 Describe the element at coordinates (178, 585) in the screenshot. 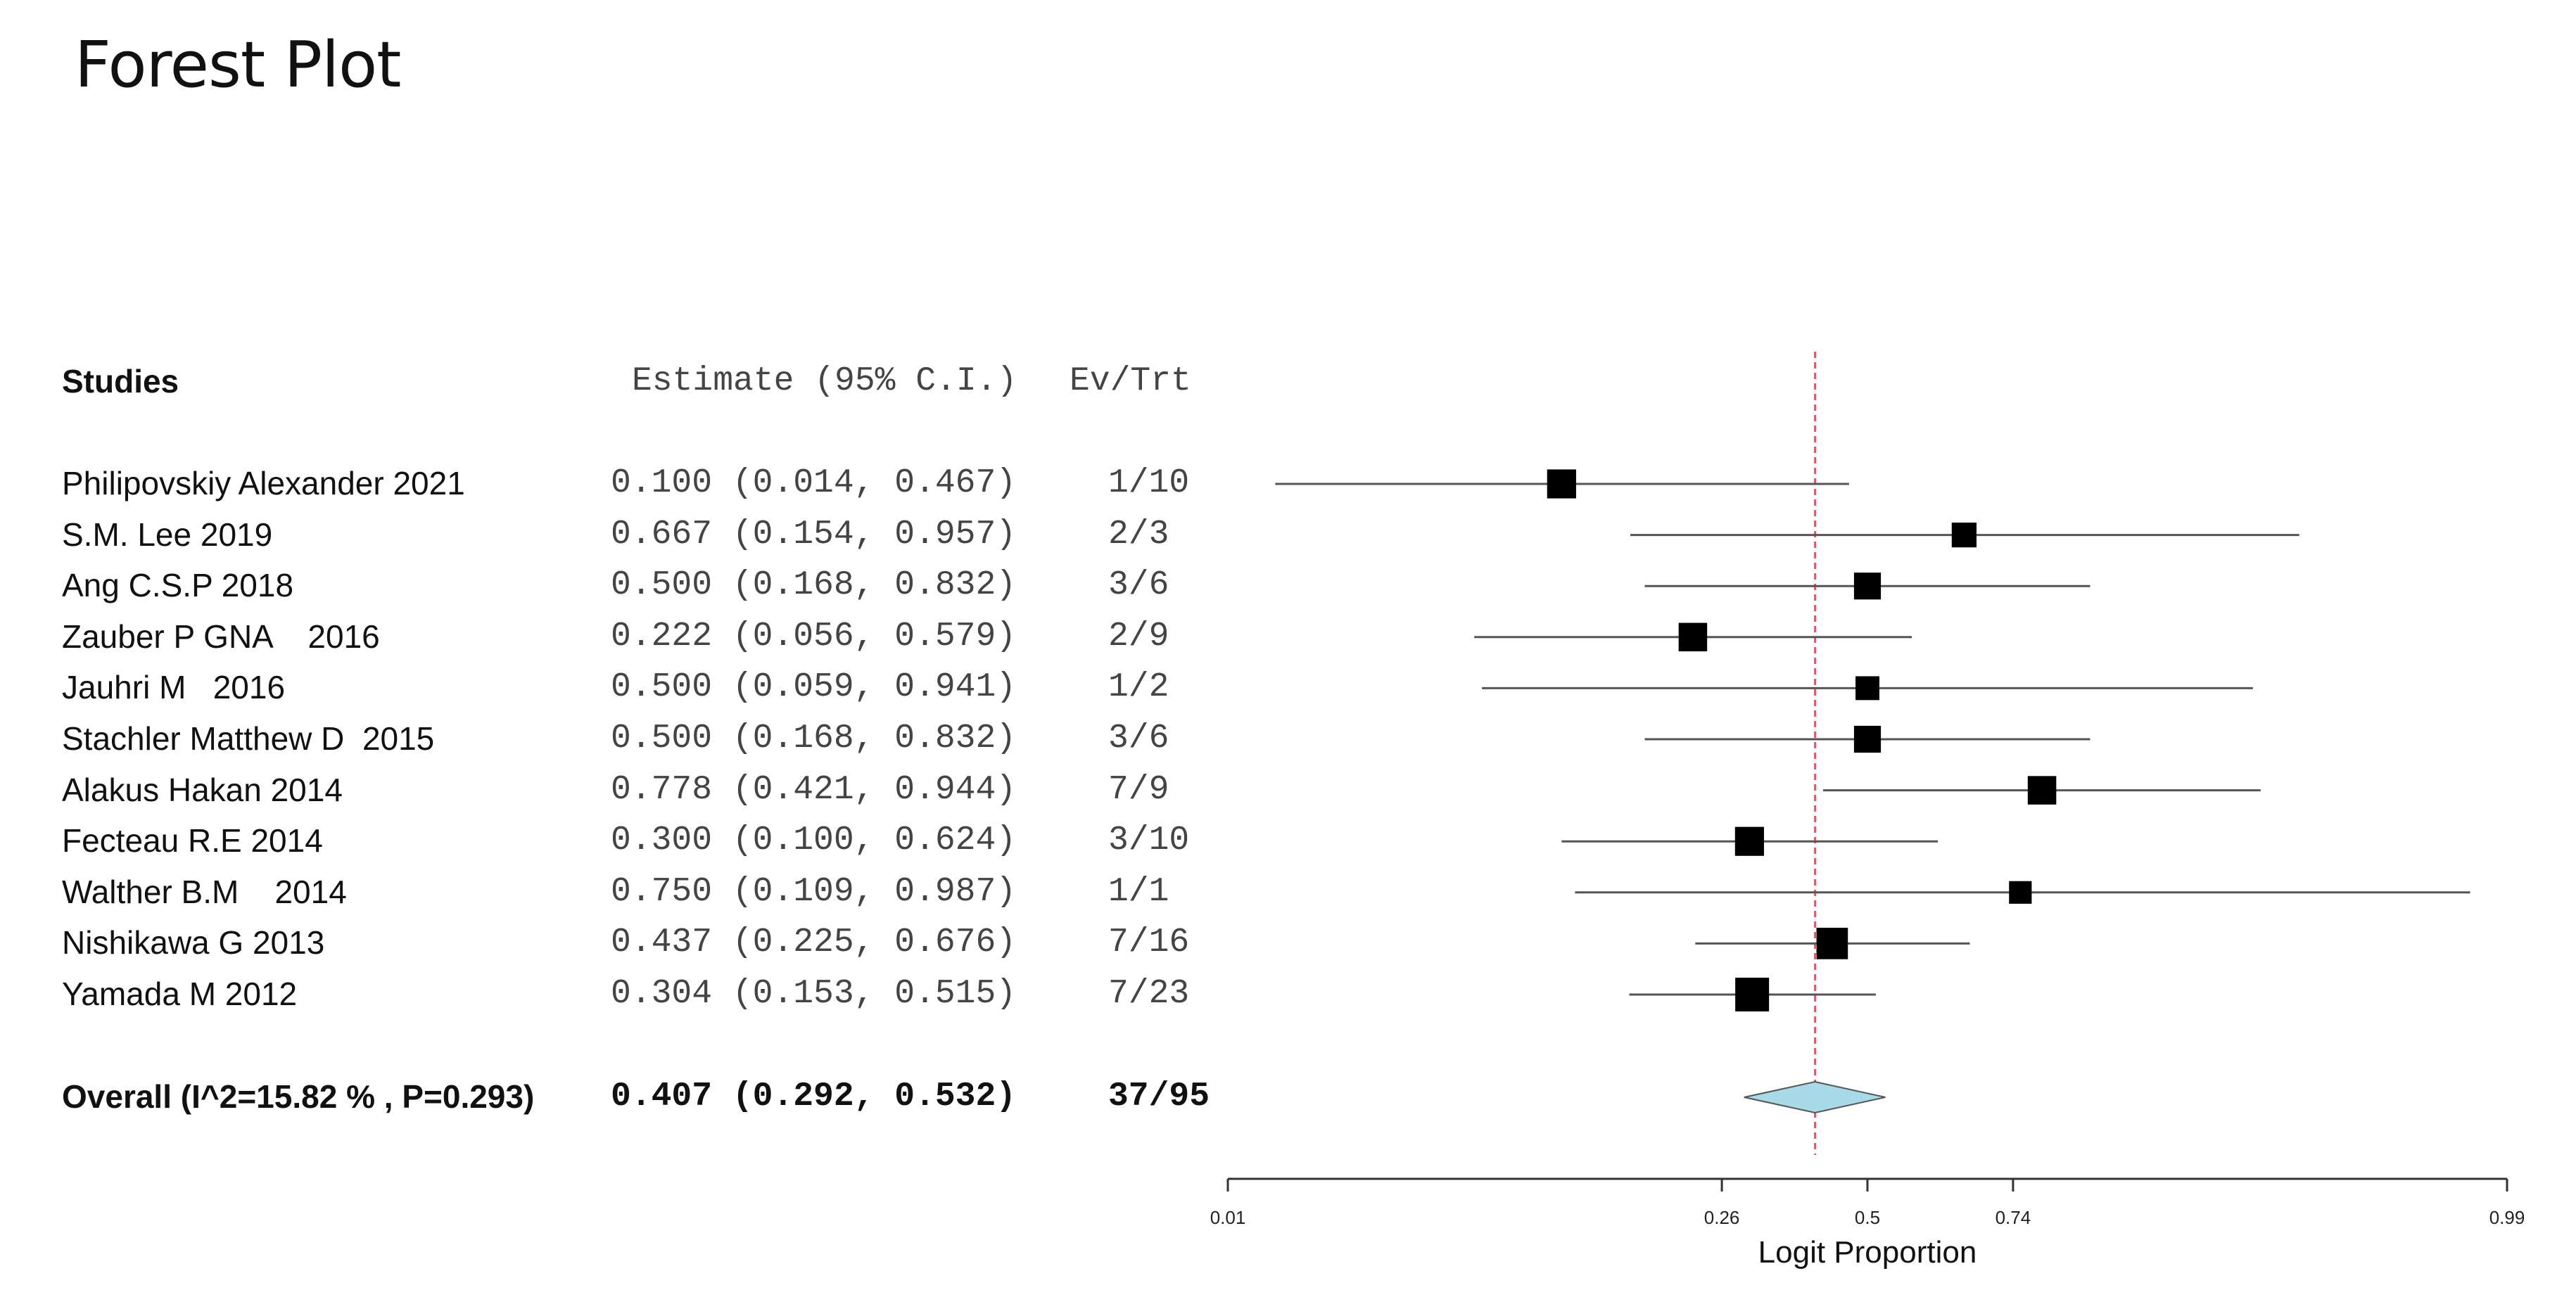

I see `study-name: Ang C.S.P 2018` at that location.